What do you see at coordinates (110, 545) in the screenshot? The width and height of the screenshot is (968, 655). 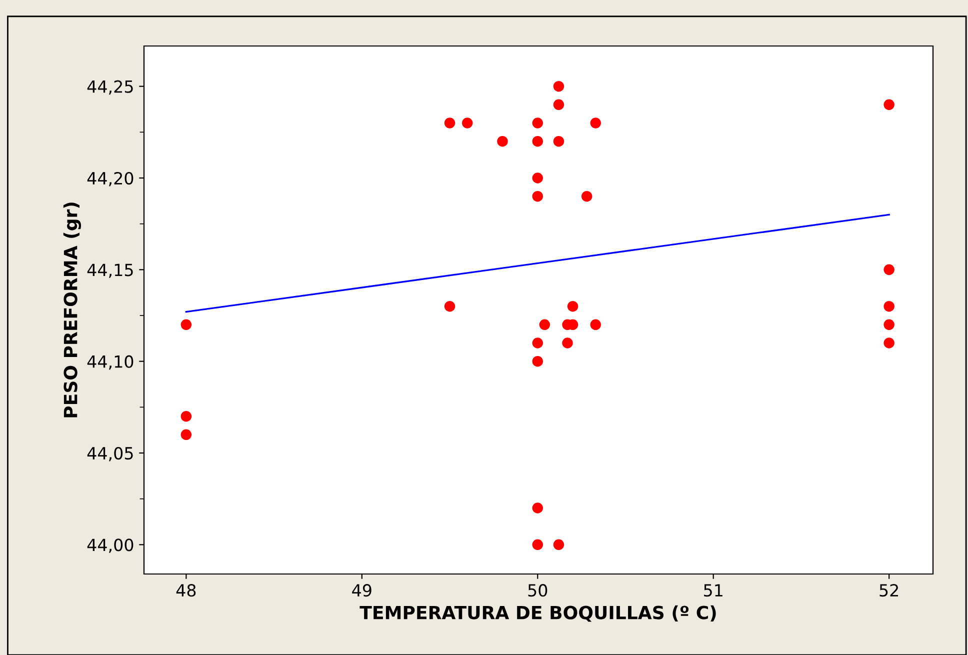 I see `y-tick-label: 44,00` at bounding box center [110, 545].